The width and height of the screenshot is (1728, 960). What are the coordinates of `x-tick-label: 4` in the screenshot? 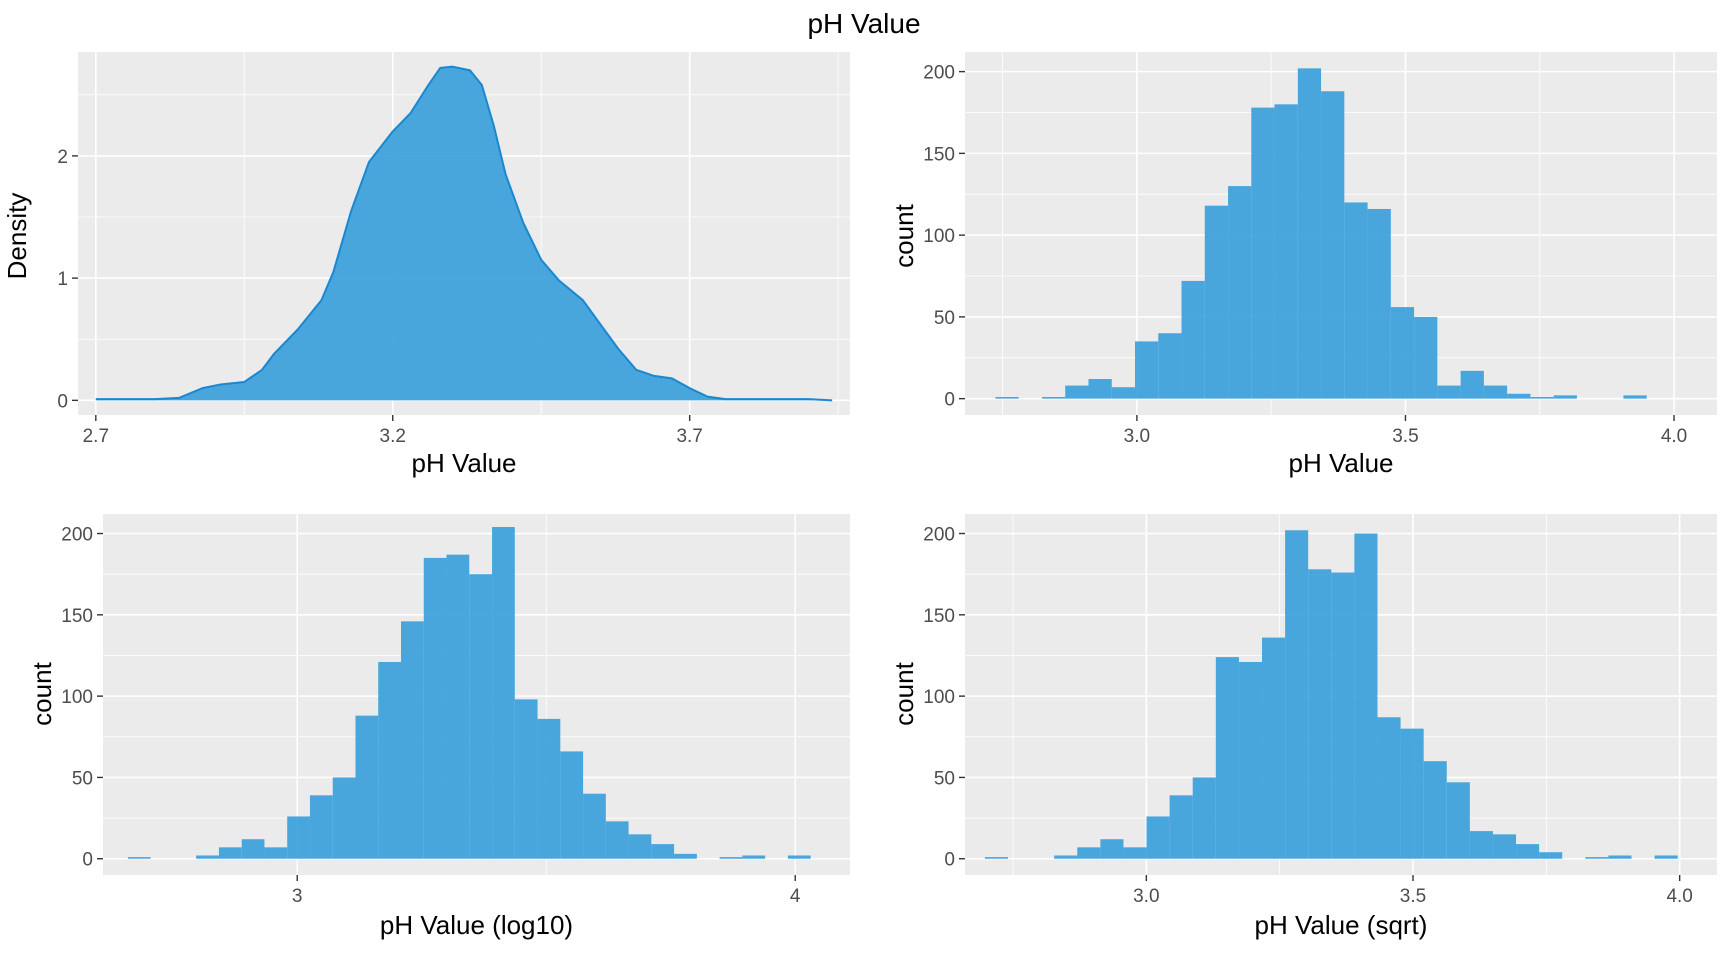 It's located at (795, 896).